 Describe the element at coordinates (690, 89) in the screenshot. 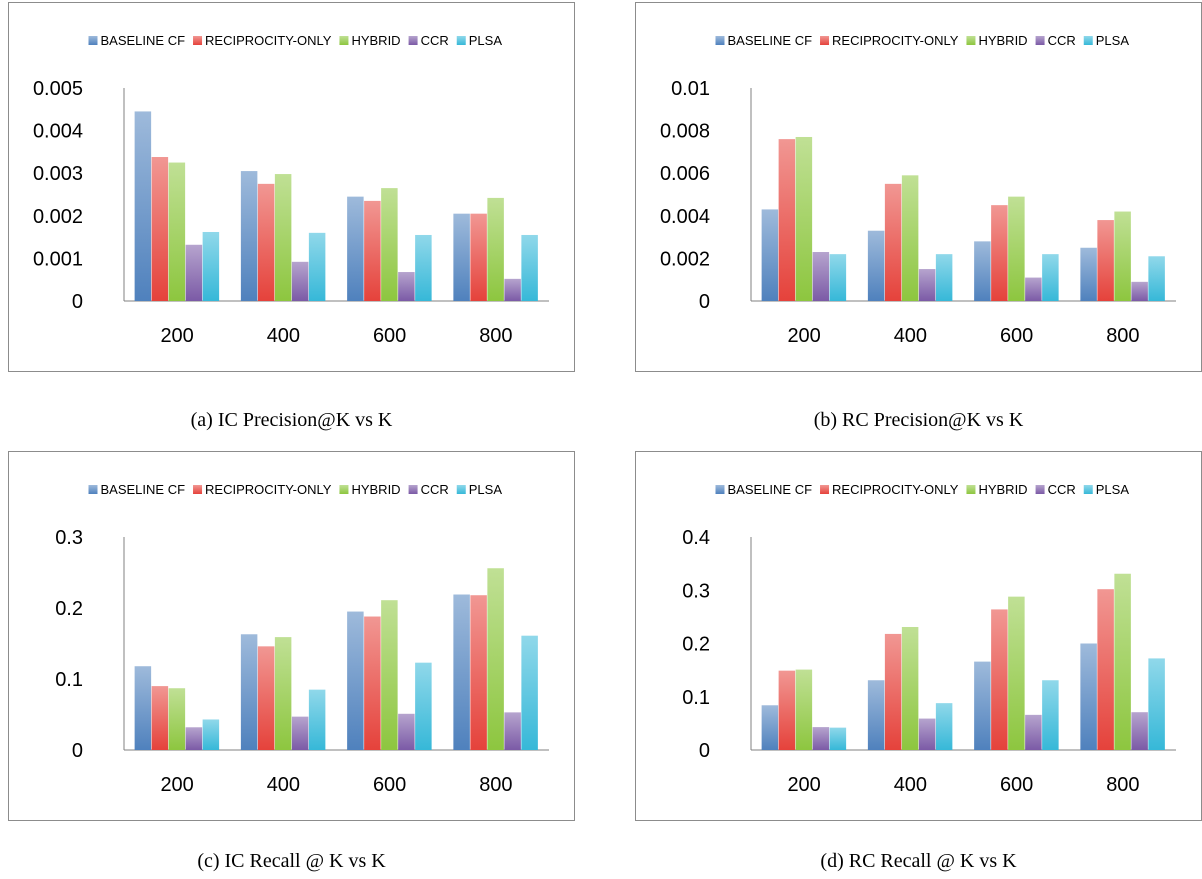

I see `y-tick-label: 0.01` at that location.